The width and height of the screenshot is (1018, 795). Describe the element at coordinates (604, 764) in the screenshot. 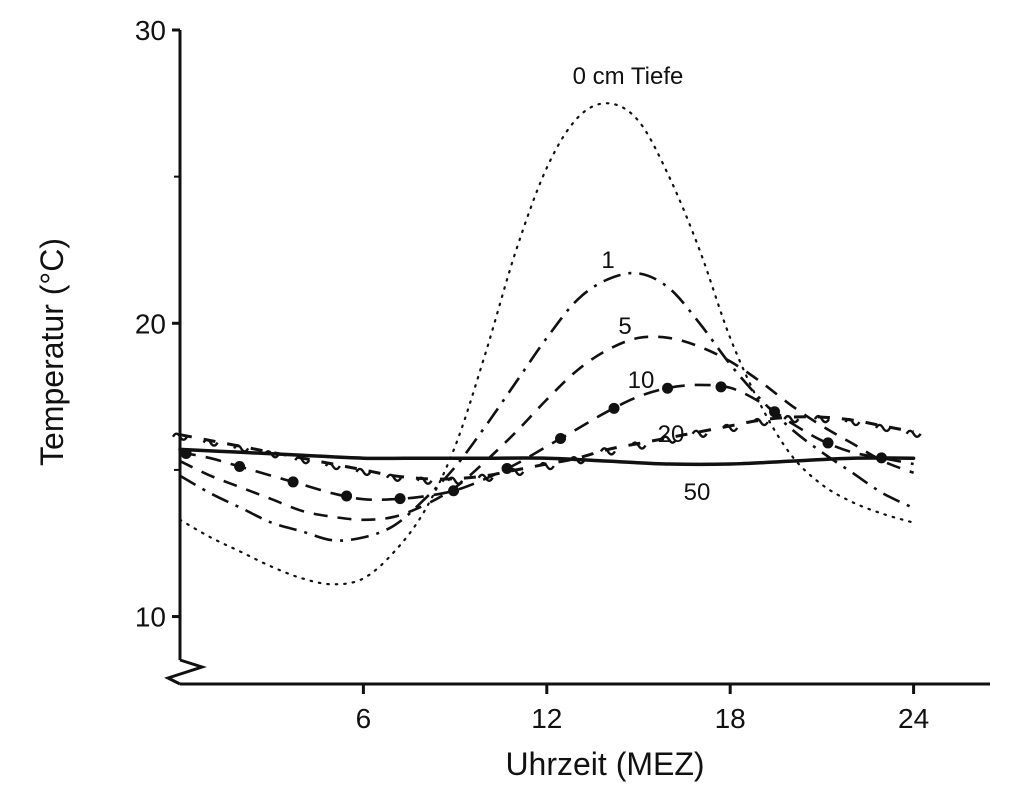

I see `x-axis-title: Uhrzeit (MEZ)` at that location.